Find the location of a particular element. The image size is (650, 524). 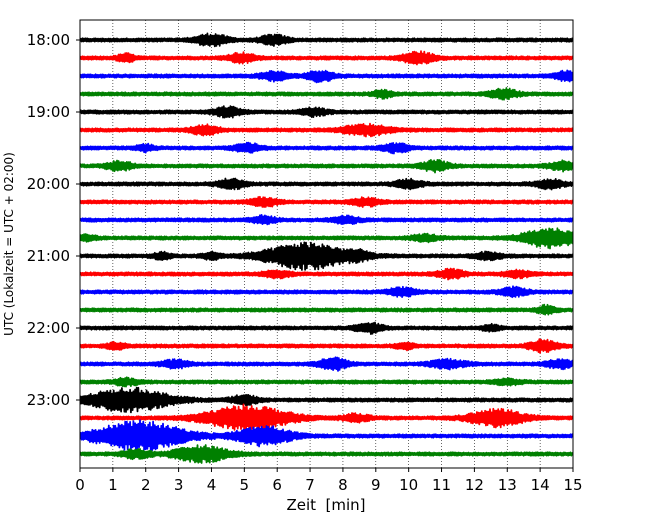

x-tick-label-10: 10 is located at coordinates (408, 485).